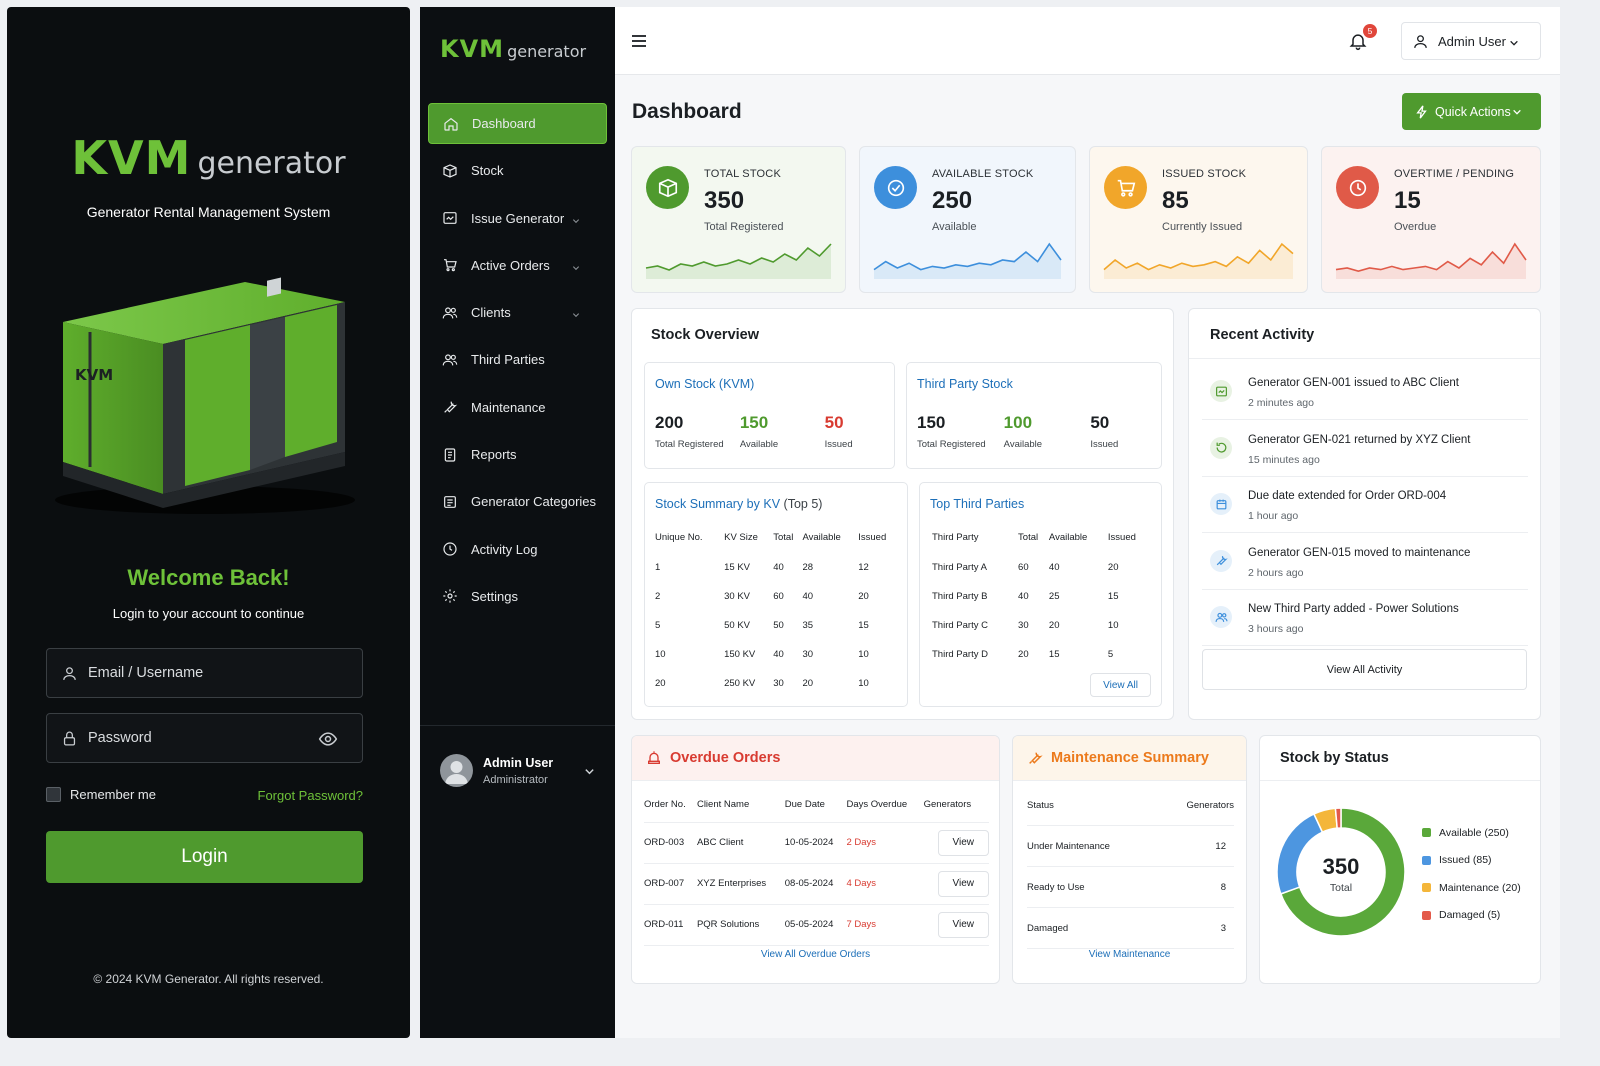 This screenshot has height=1066, width=1600. What do you see at coordinates (517, 218) in the screenshot?
I see `sidebar-item-issue-generator: Issue Generator` at bounding box center [517, 218].